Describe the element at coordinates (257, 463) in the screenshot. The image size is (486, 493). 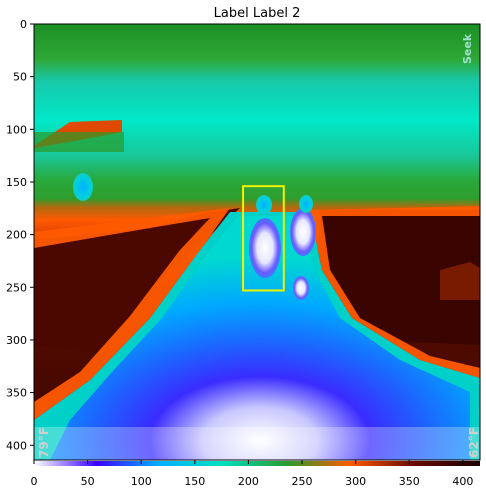
I see `colorbar-strip` at that location.